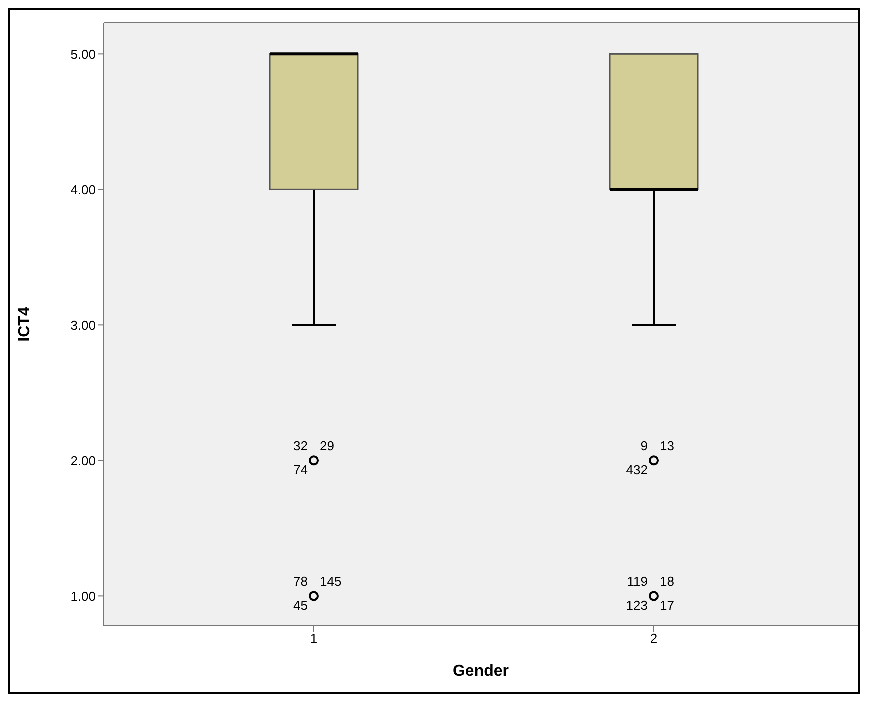 The width and height of the screenshot is (870, 702). Describe the element at coordinates (667, 446) in the screenshot. I see `annotation: 13` at that location.